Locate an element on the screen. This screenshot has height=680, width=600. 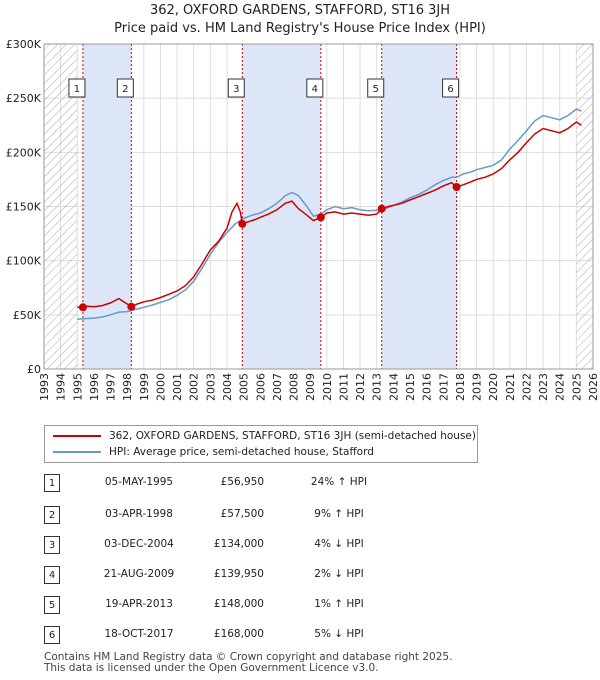
x-tick-label: 2000 is located at coordinates (160, 387).